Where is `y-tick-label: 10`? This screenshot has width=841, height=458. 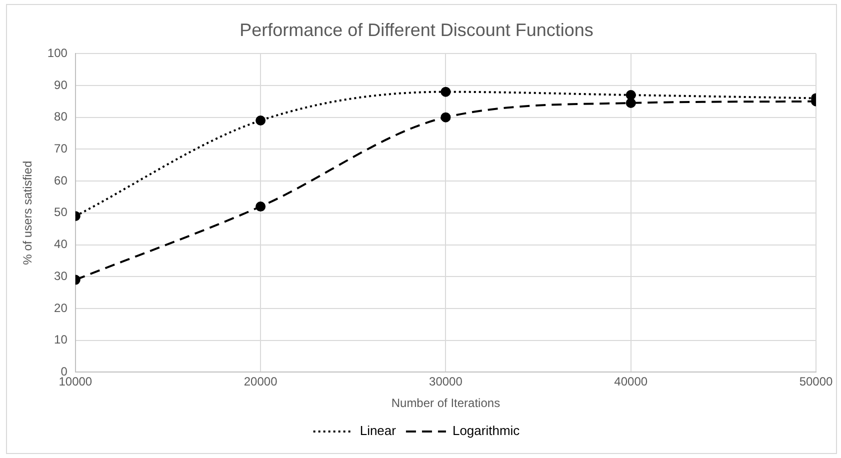
y-tick-label: 10 is located at coordinates (61, 339).